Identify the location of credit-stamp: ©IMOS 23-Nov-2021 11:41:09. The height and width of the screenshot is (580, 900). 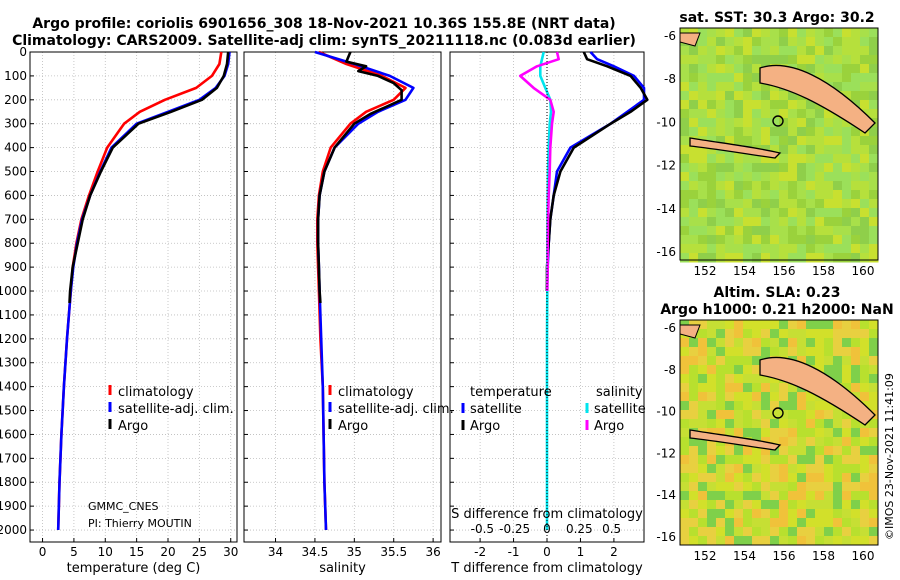
(889, 456).